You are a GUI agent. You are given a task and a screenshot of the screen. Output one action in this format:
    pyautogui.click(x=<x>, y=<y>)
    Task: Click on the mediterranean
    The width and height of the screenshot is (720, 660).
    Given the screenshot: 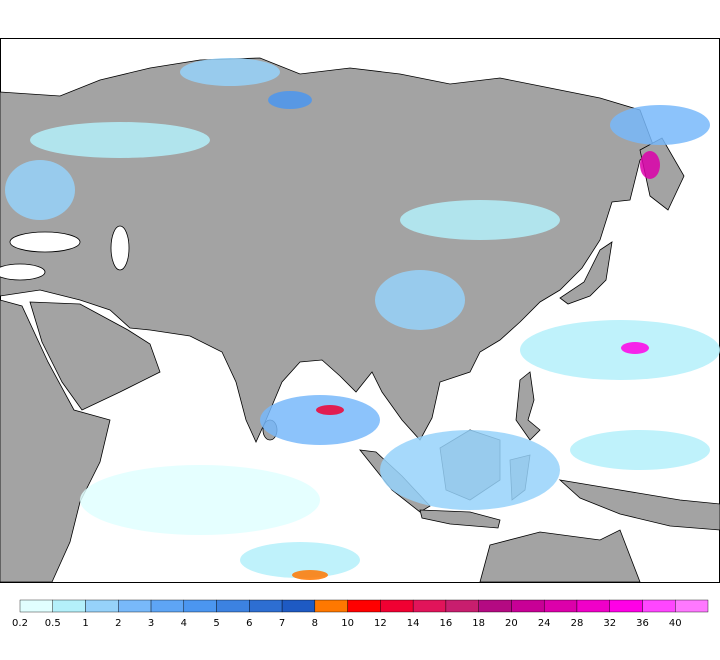 What is the action you would take?
    pyautogui.click(x=23, y=272)
    